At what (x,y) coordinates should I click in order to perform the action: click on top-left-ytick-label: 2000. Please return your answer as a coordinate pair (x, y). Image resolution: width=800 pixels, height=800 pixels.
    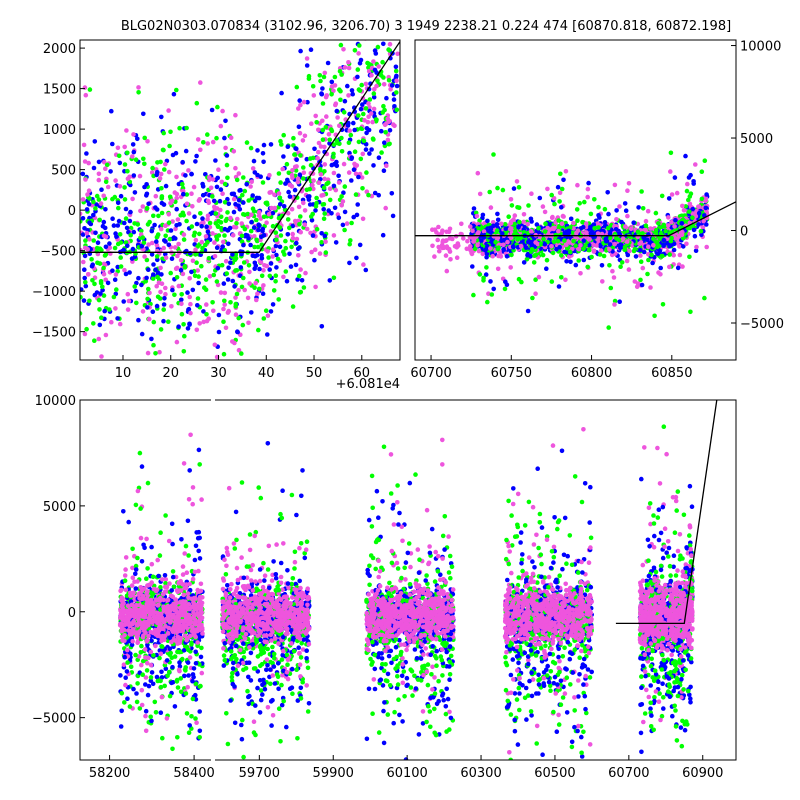
    Looking at the image, I should click on (59, 49).